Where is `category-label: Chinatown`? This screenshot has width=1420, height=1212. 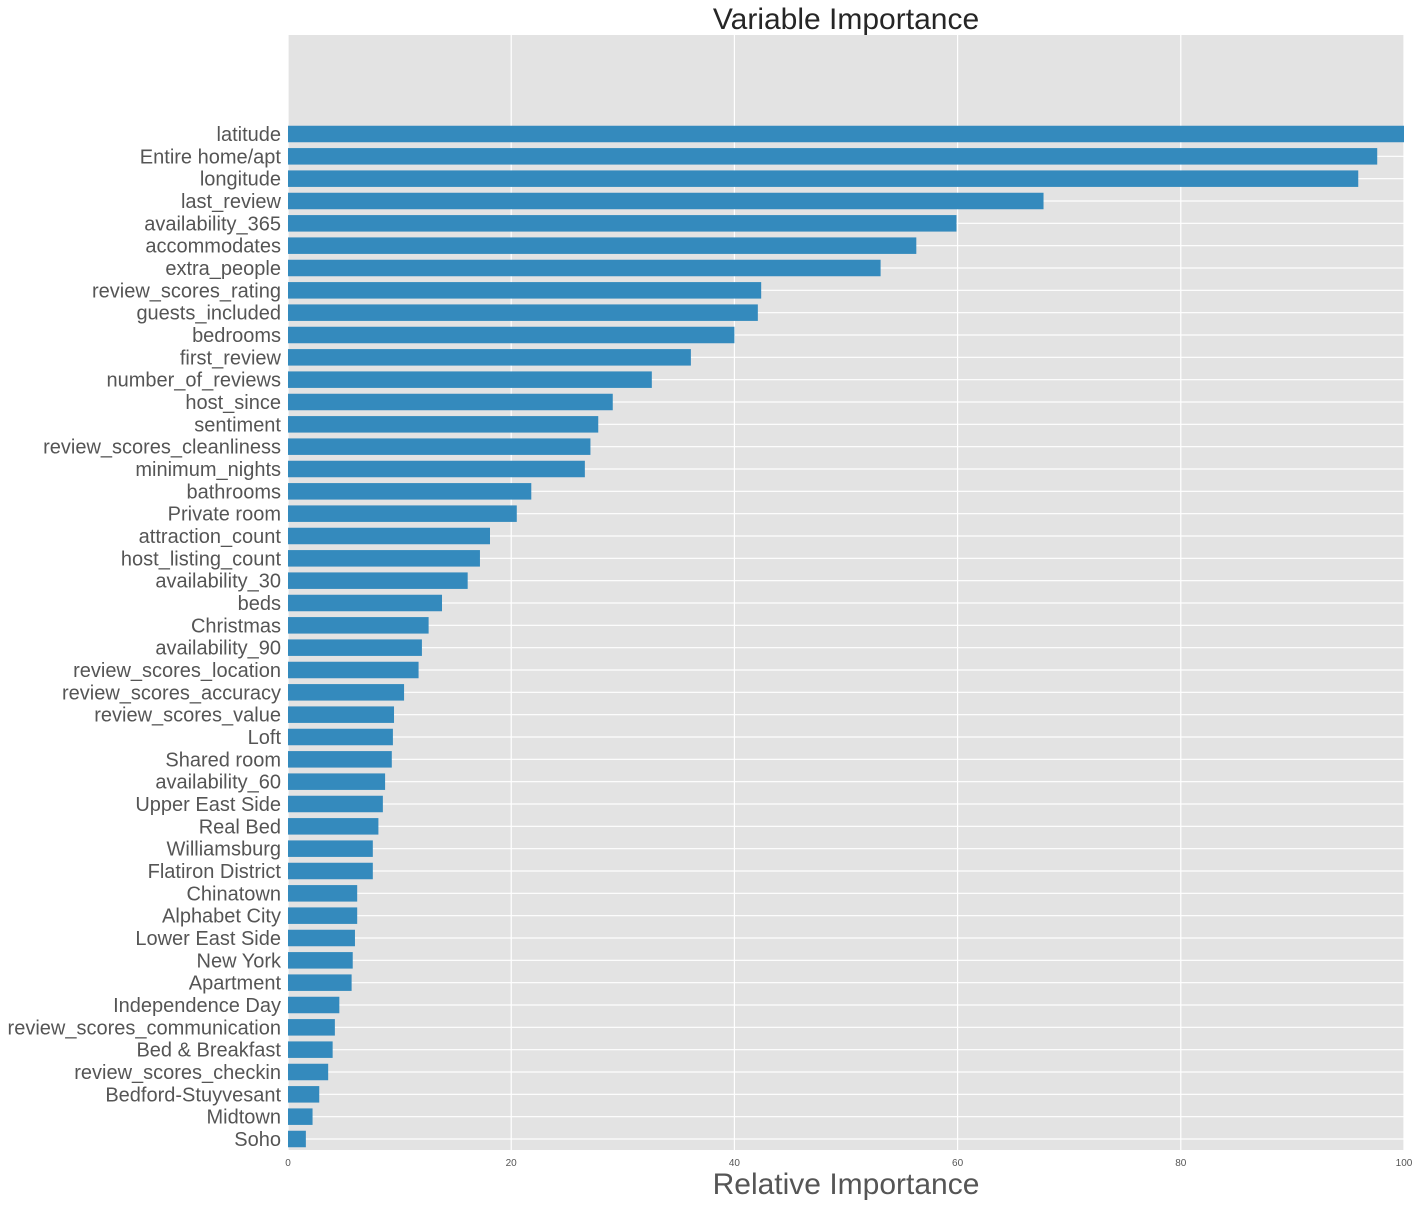 category-label: Chinatown is located at coordinates (233, 894).